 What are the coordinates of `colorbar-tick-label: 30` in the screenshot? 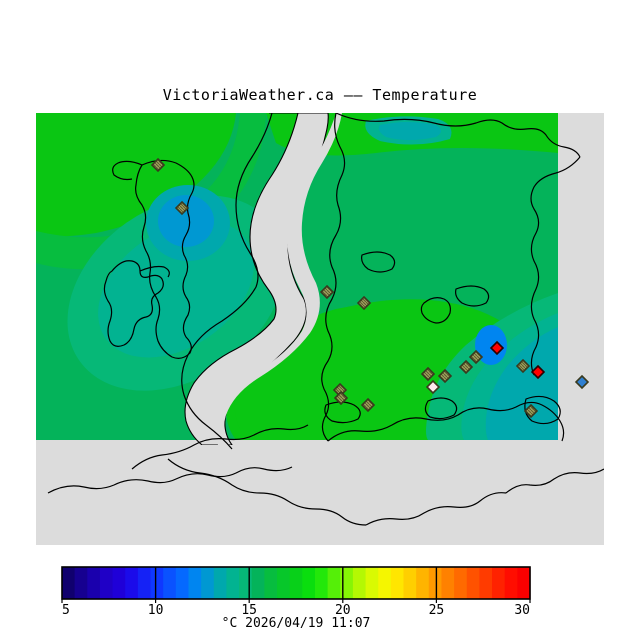 It's located at (522, 610).